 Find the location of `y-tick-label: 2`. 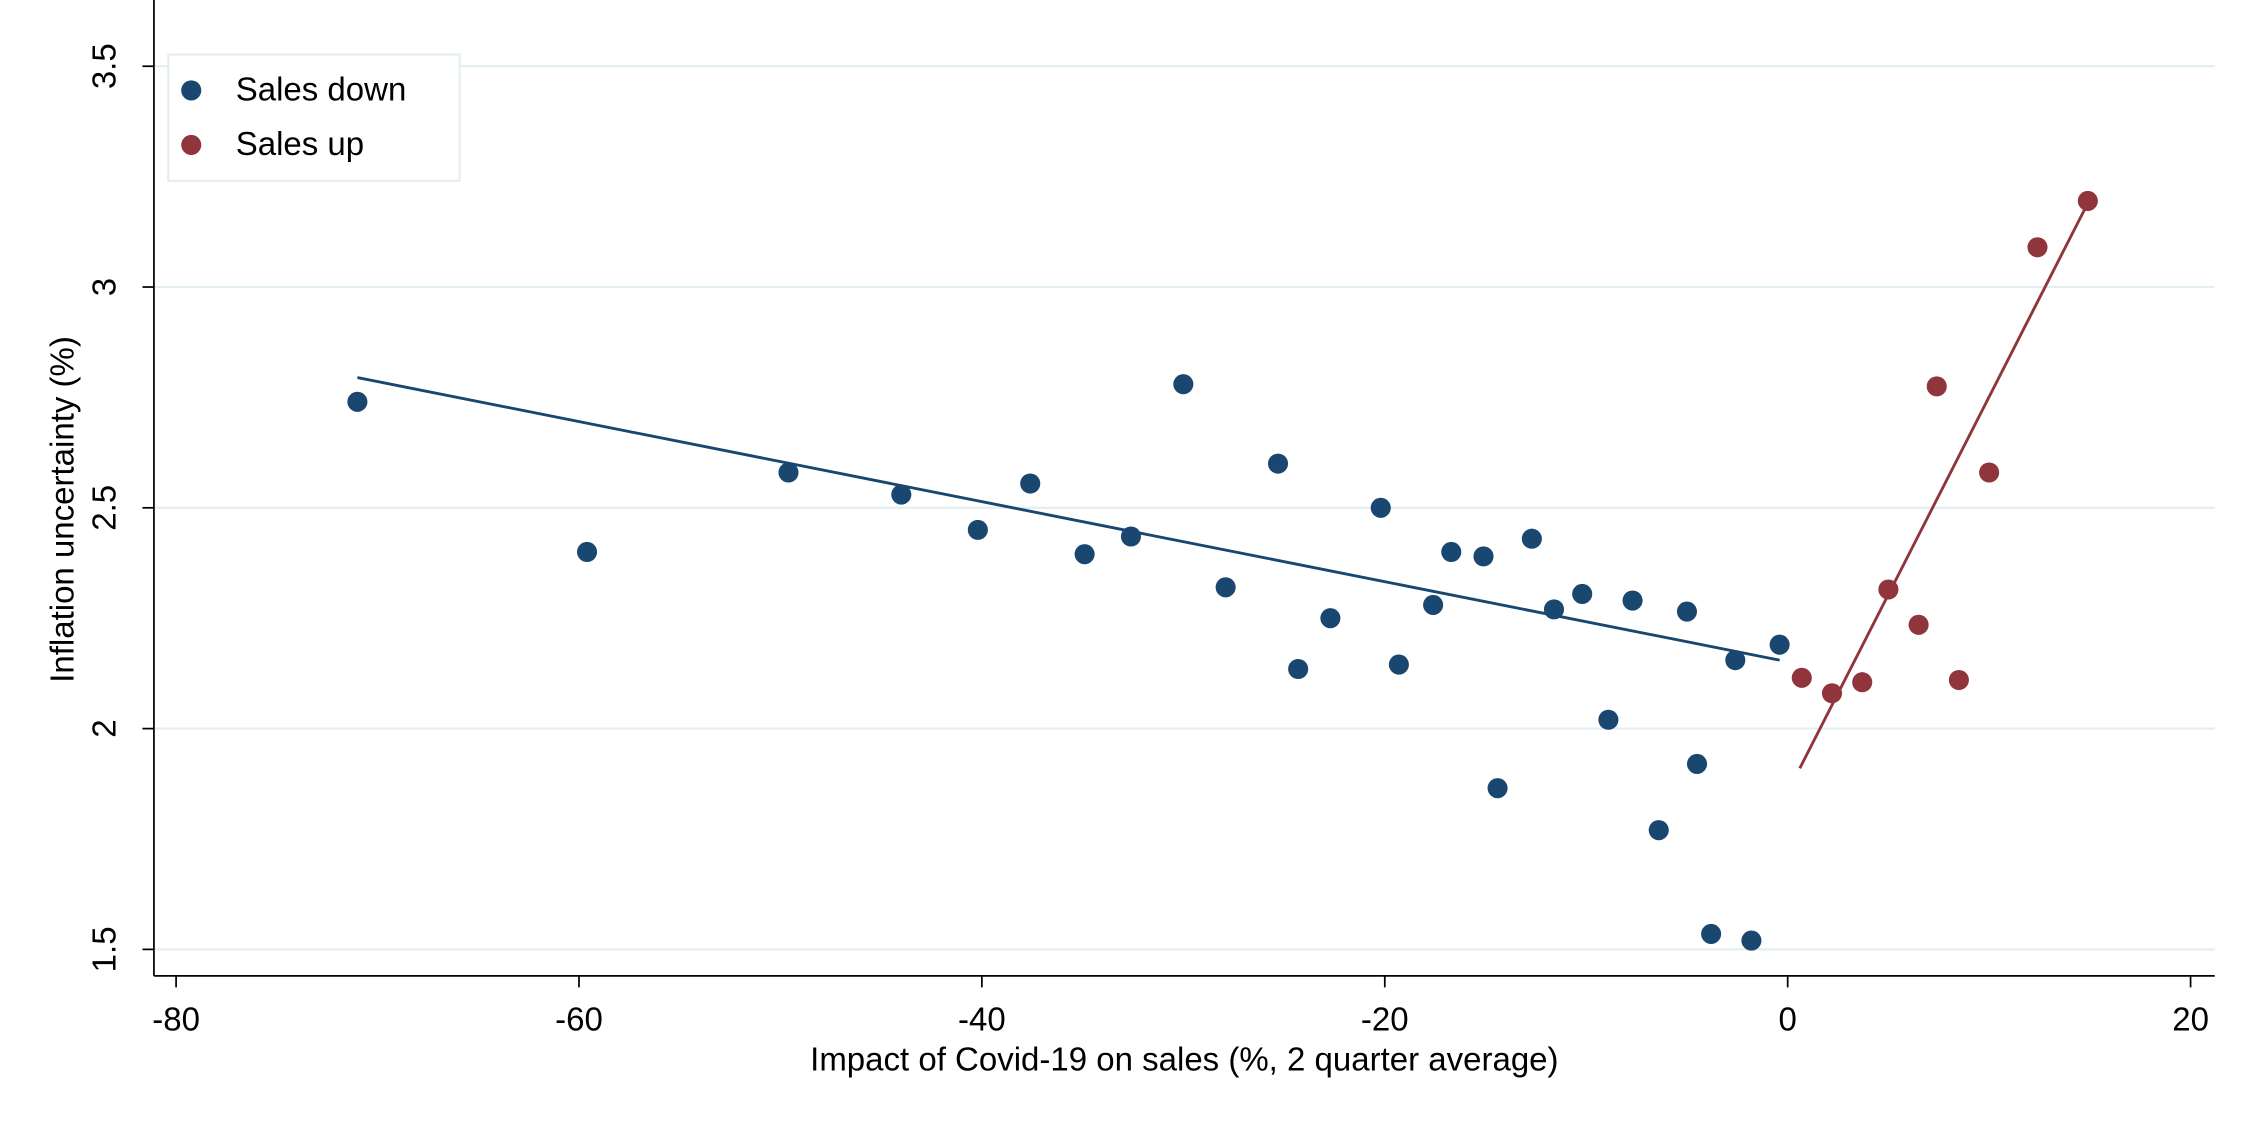

y-tick-label: 2 is located at coordinates (103, 728).